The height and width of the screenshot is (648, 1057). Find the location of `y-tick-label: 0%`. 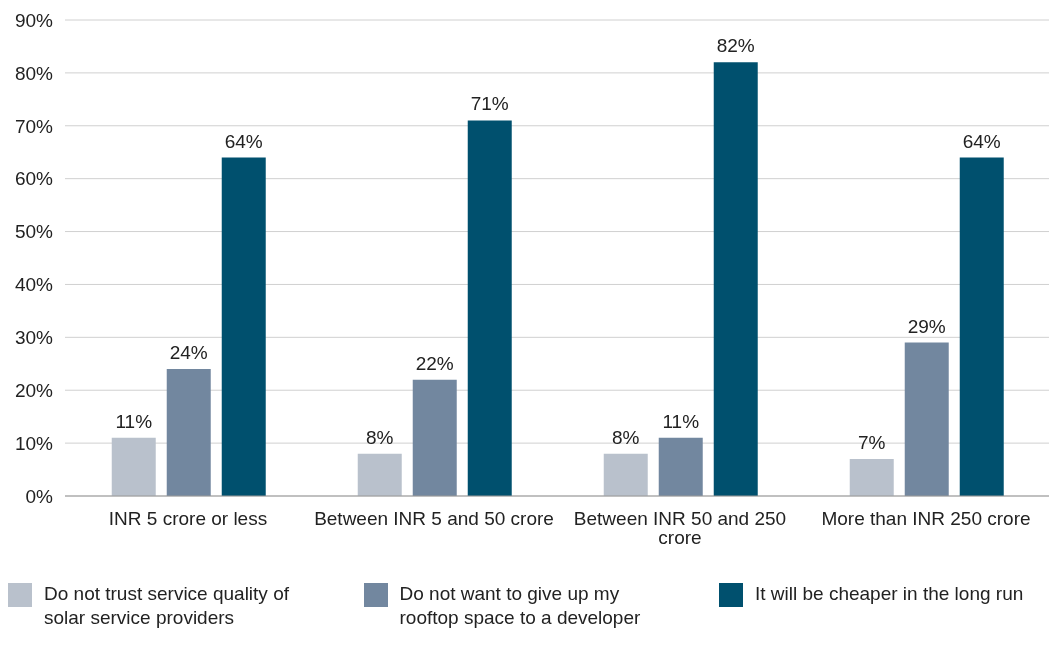

y-tick-label: 0% is located at coordinates (39, 496).